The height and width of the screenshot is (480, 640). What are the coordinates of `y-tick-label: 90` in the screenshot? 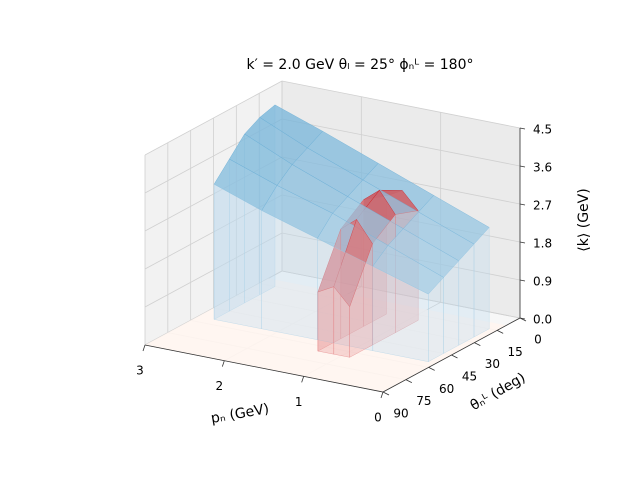 It's located at (400, 414).